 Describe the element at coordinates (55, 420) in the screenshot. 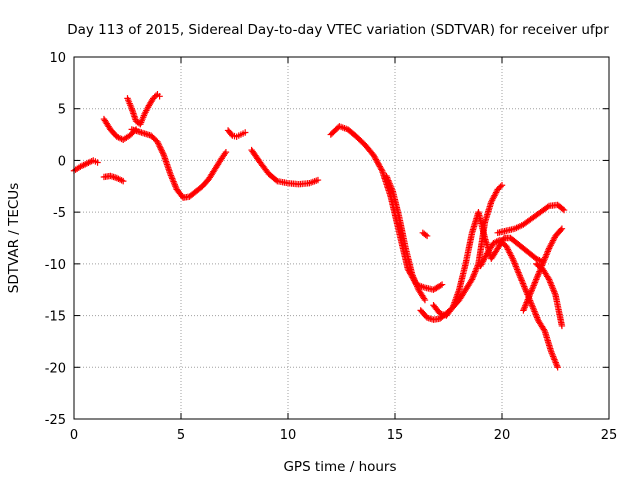

I see `y-tick-label: -25` at that location.